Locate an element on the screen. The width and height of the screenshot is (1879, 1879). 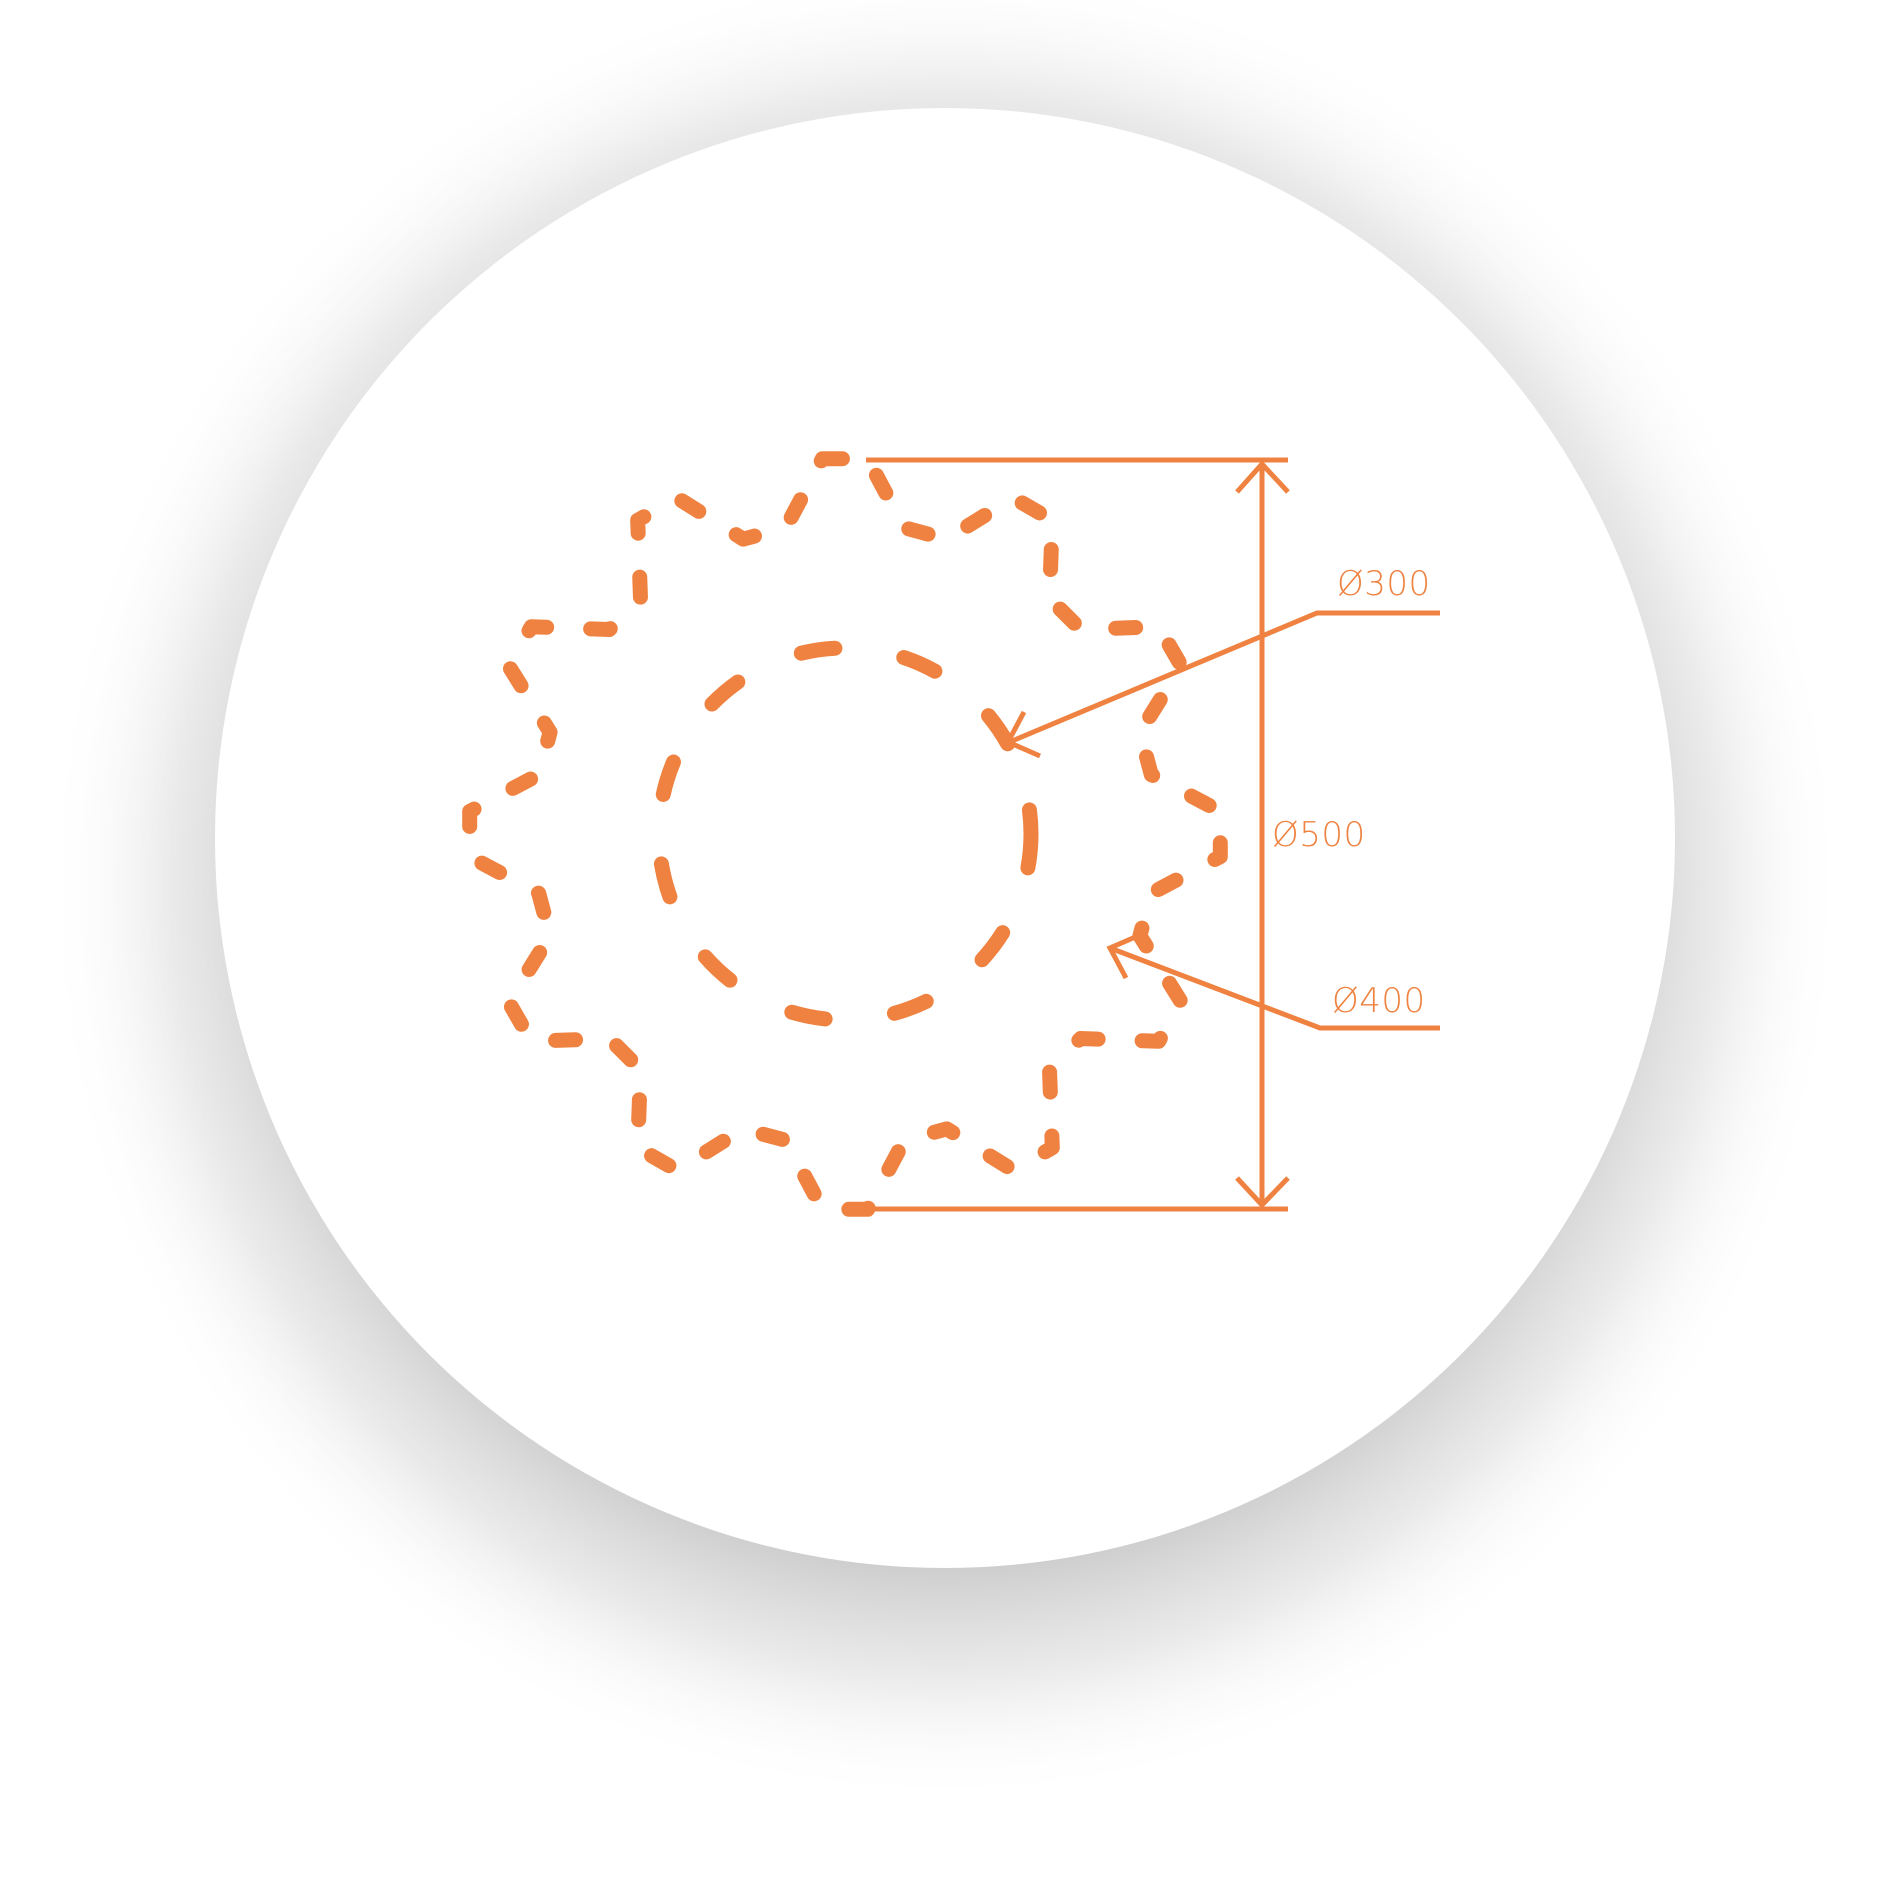
diameter-400-dimension: Ø400 is located at coordinates (1273, 981).